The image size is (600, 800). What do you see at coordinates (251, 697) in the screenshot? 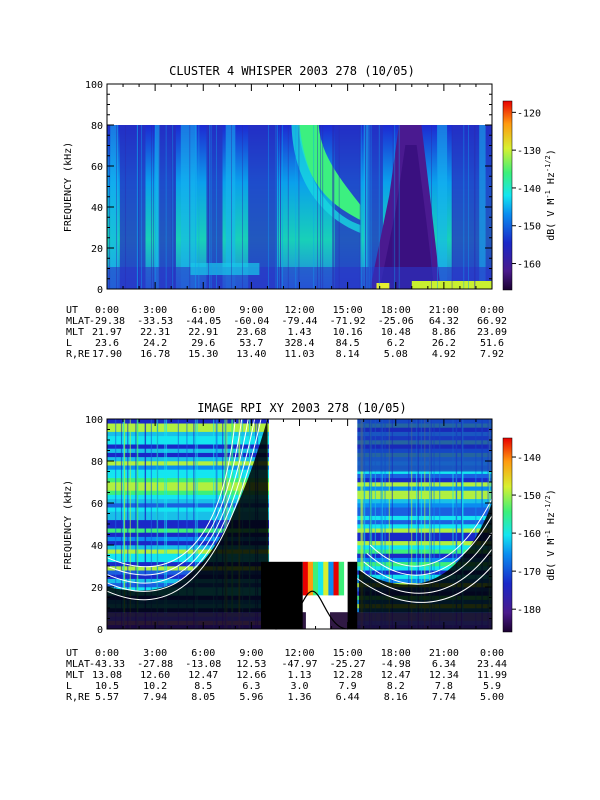
I see `table-cell: 5.96` at bounding box center [251, 697].